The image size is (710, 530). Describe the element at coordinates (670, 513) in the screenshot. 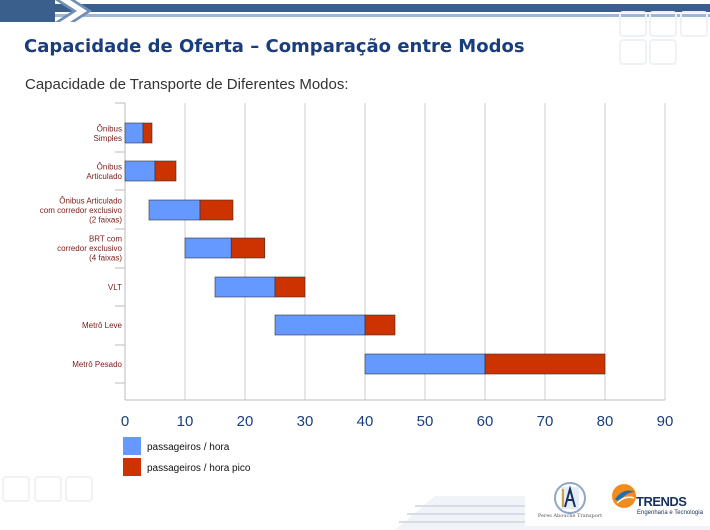

I see `trends-logo-tagline: Engenharia e Tecnologia` at that location.